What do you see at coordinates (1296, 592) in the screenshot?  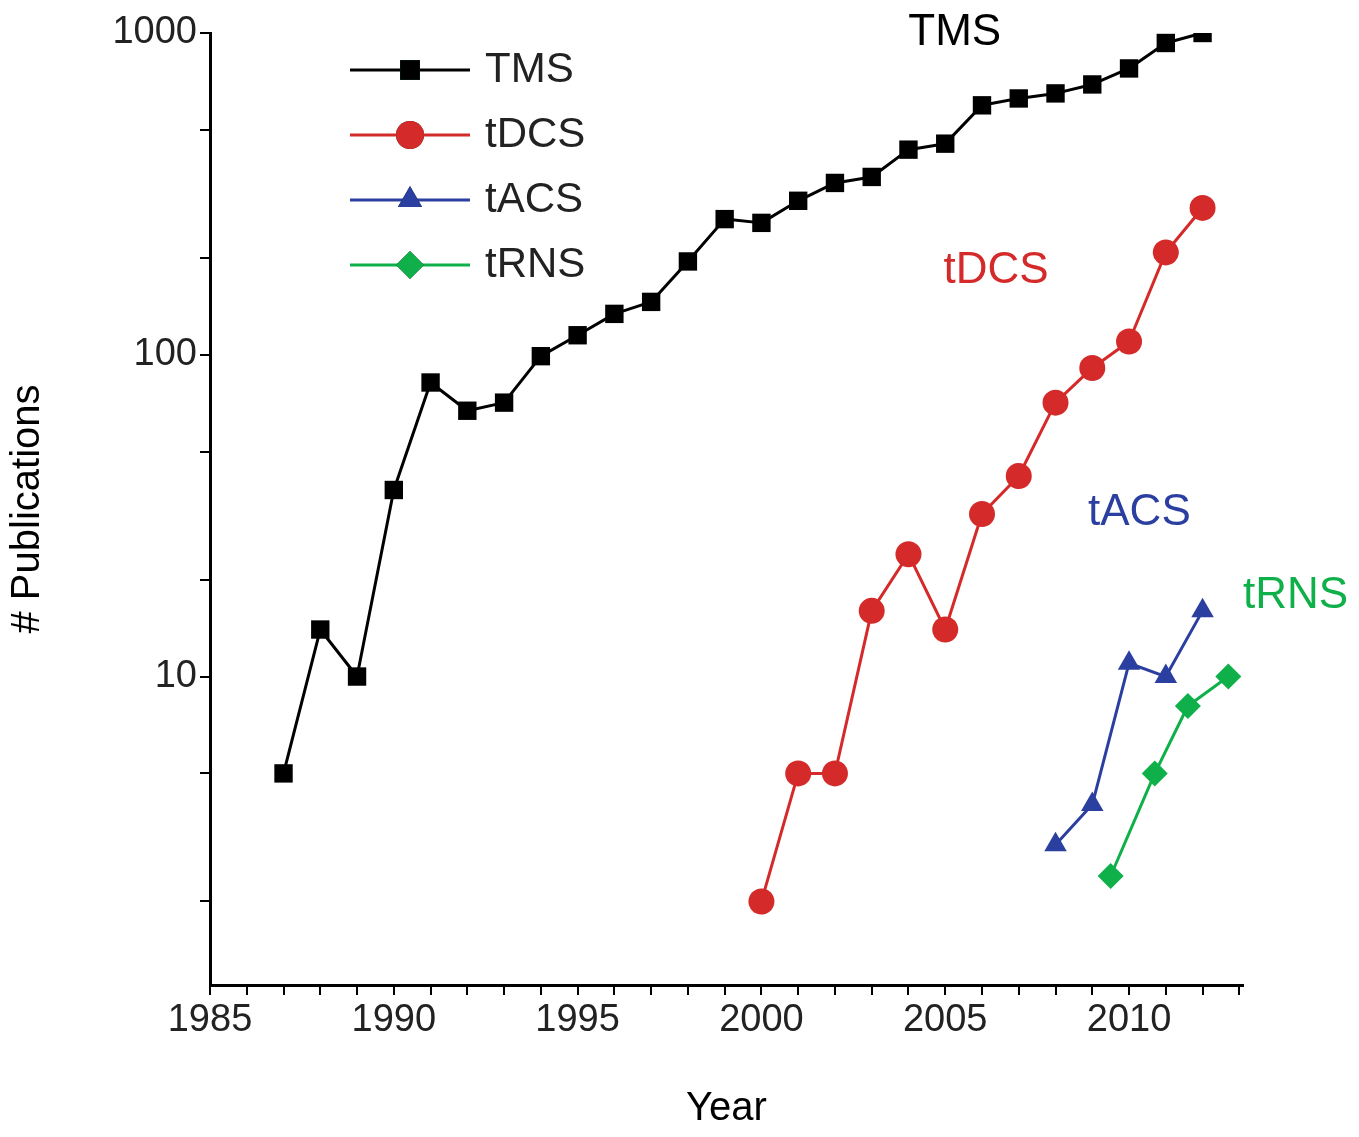 I see `text: tRNS` at bounding box center [1296, 592].